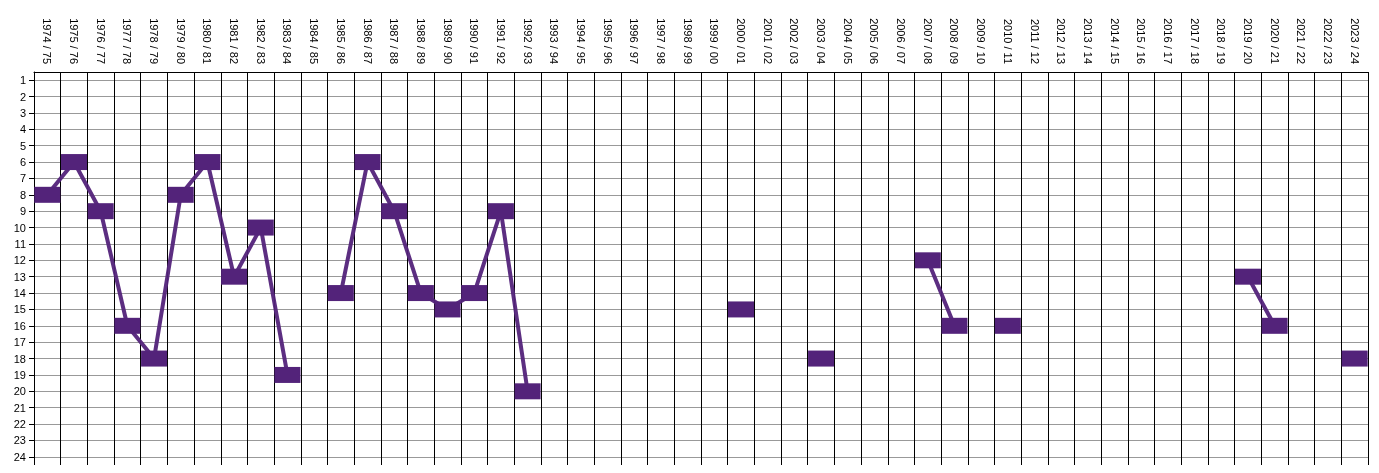 This screenshot has width=1379, height=473. What do you see at coordinates (874, 41) in the screenshot?
I see `x-tick-label: 2005 / 06` at bounding box center [874, 41].